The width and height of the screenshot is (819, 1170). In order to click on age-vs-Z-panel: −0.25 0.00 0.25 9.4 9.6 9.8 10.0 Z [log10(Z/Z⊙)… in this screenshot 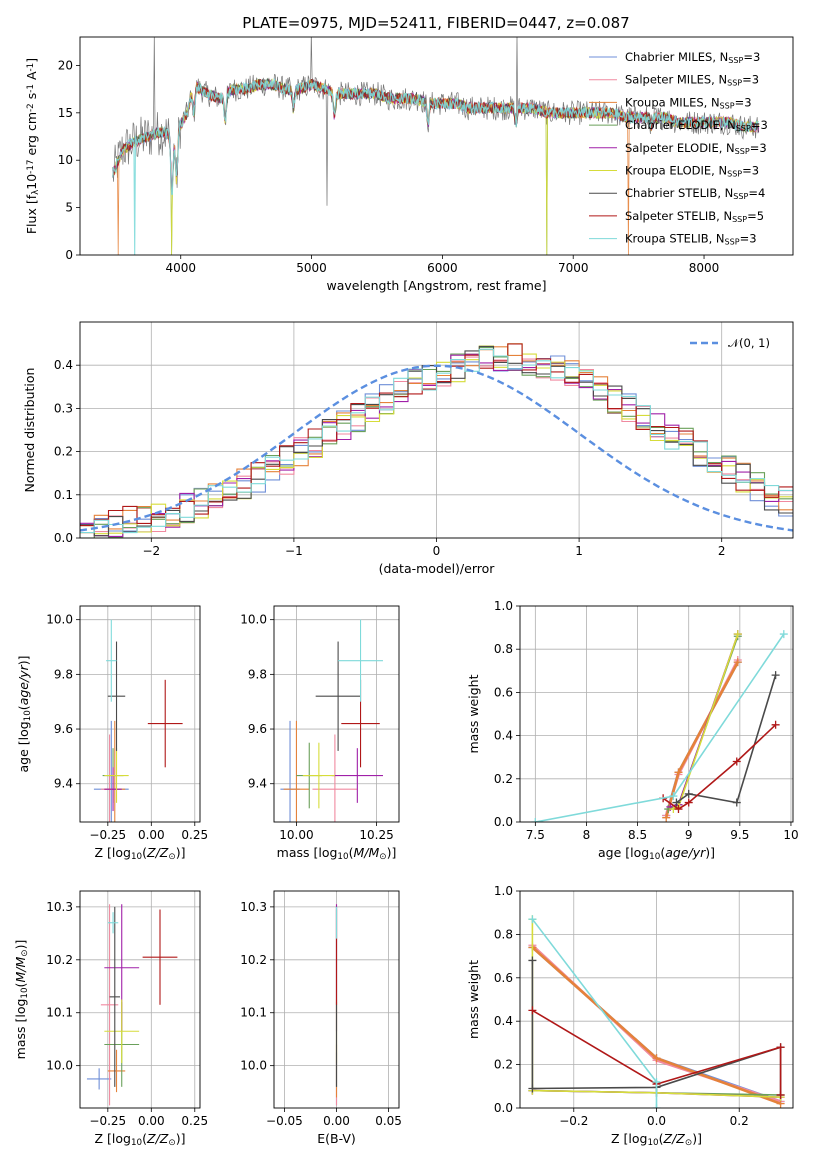, I will do `click(112, 733)`.